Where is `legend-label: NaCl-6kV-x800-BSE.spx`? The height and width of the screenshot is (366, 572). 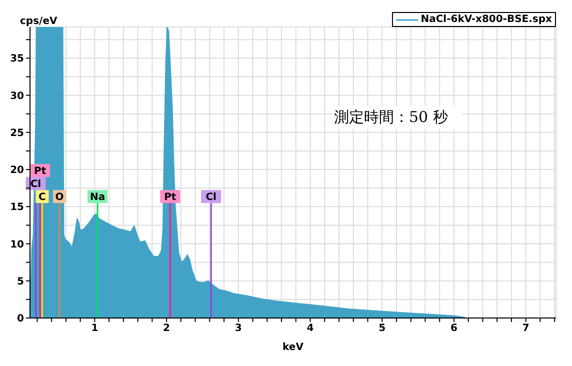 legend-label: NaCl-6kV-x800-BSE.spx is located at coordinates (486, 19).